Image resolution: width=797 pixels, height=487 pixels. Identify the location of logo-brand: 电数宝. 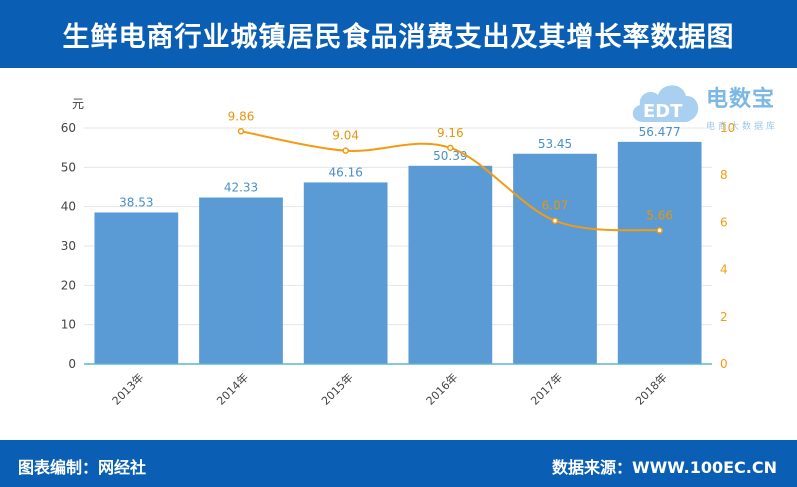
(741, 99).